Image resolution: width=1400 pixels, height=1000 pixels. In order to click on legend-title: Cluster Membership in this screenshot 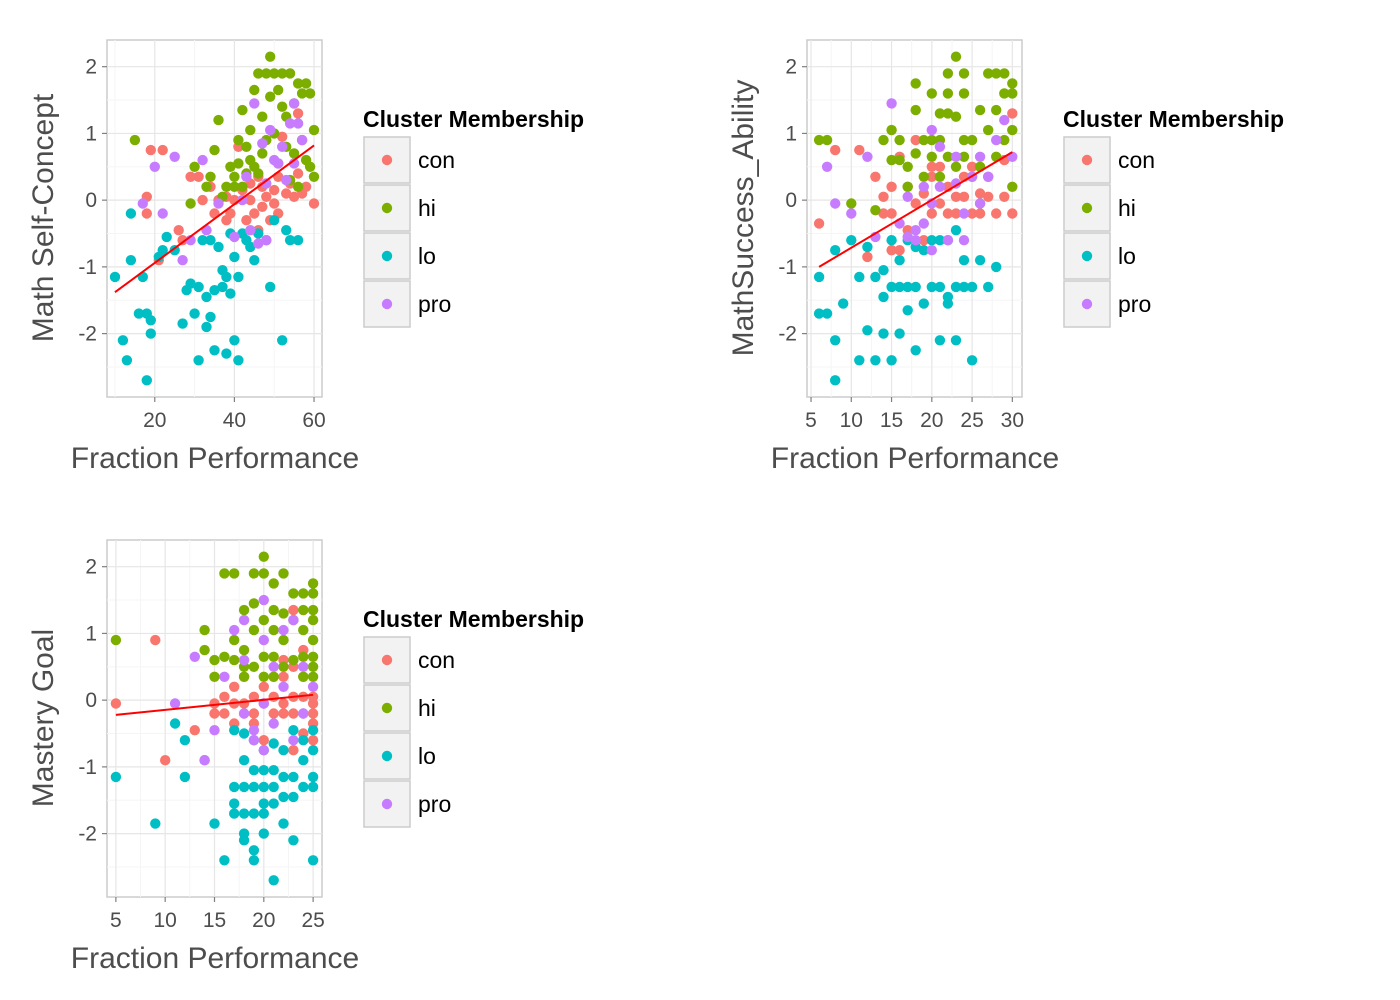, I will do `click(473, 619)`.